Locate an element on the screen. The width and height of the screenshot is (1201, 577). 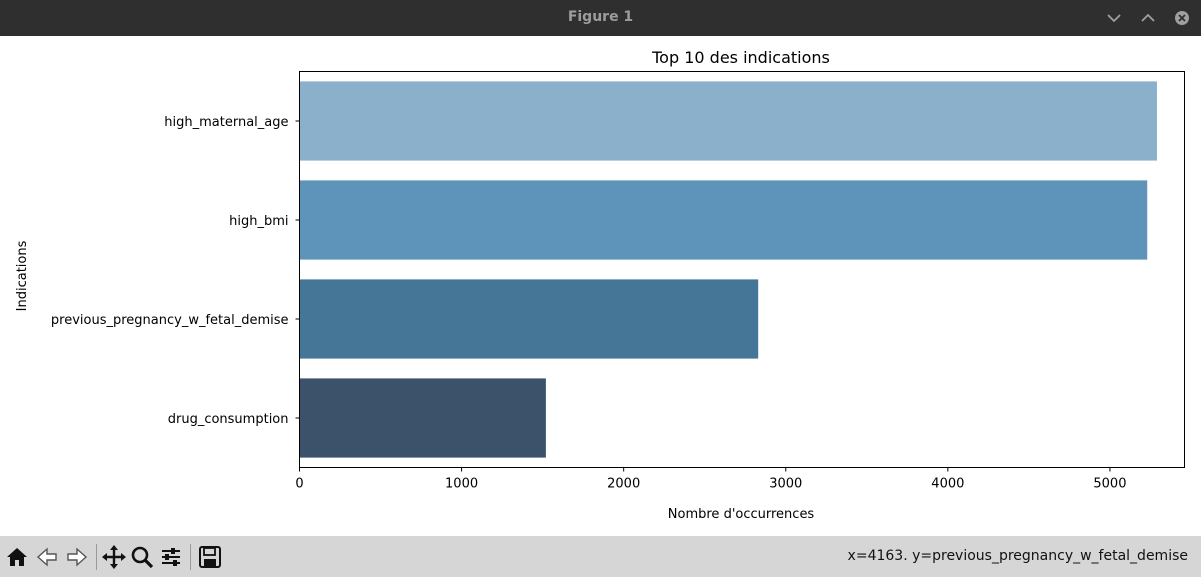
y-tick-label: high_bmi is located at coordinates (258, 221).